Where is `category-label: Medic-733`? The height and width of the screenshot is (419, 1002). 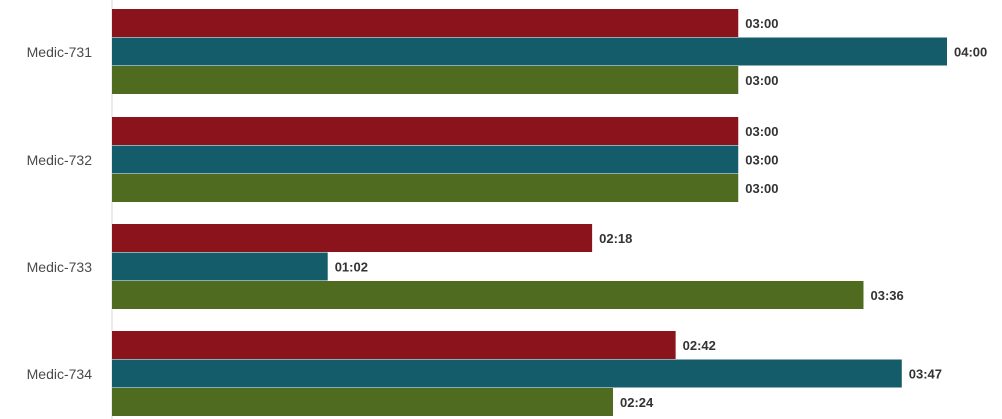
category-label: Medic-733 is located at coordinates (60, 267).